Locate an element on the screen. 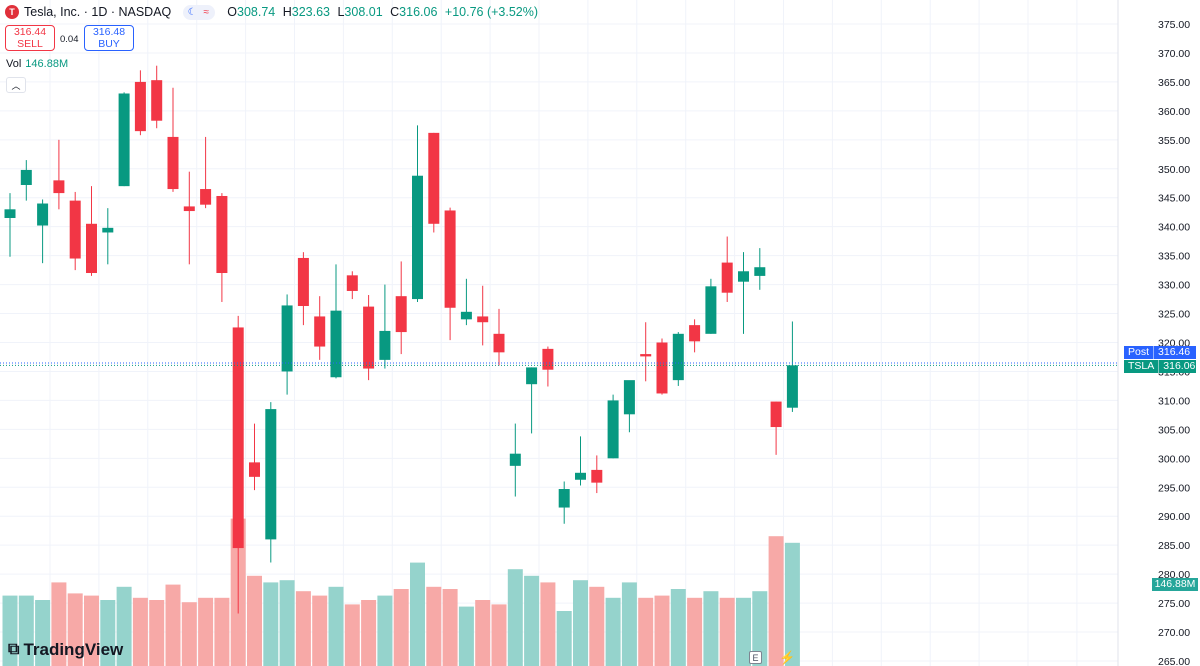 This screenshot has width=1200, height=666. buy-label: BUY is located at coordinates (109, 44).